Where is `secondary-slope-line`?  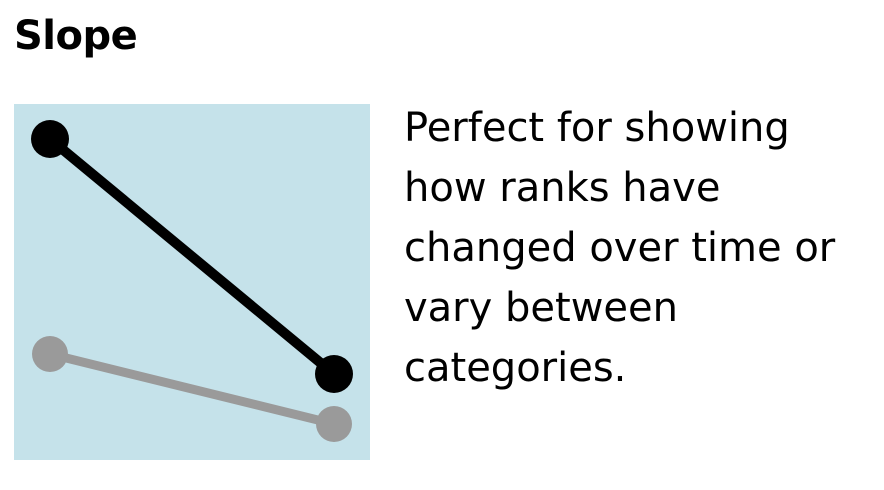
secondary-slope-line is located at coordinates (192, 389).